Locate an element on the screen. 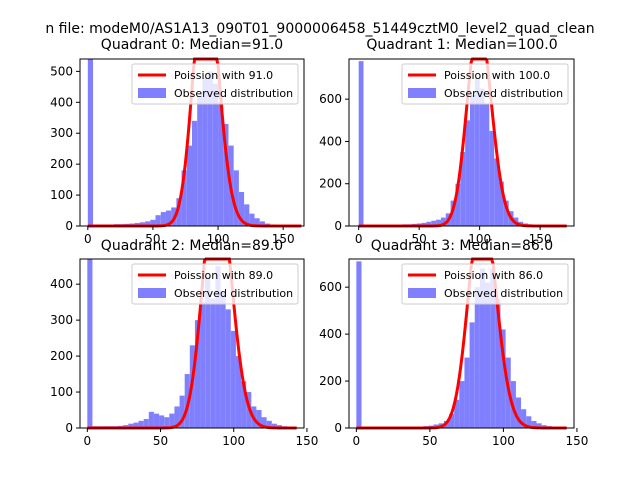 This screenshot has width=640, height=480. legend-fit-label: Poission with 91.0 is located at coordinates (223, 75).